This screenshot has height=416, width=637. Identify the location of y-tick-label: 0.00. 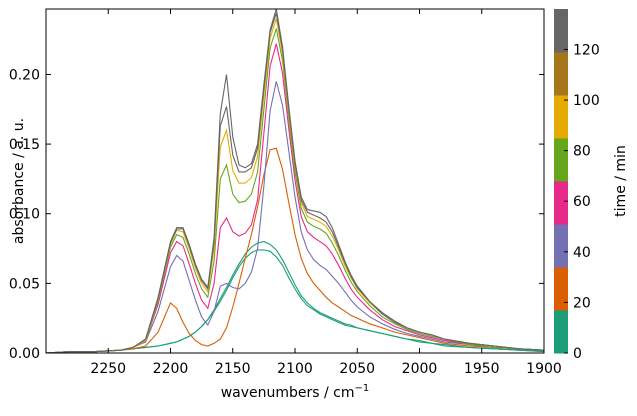
(24, 354).